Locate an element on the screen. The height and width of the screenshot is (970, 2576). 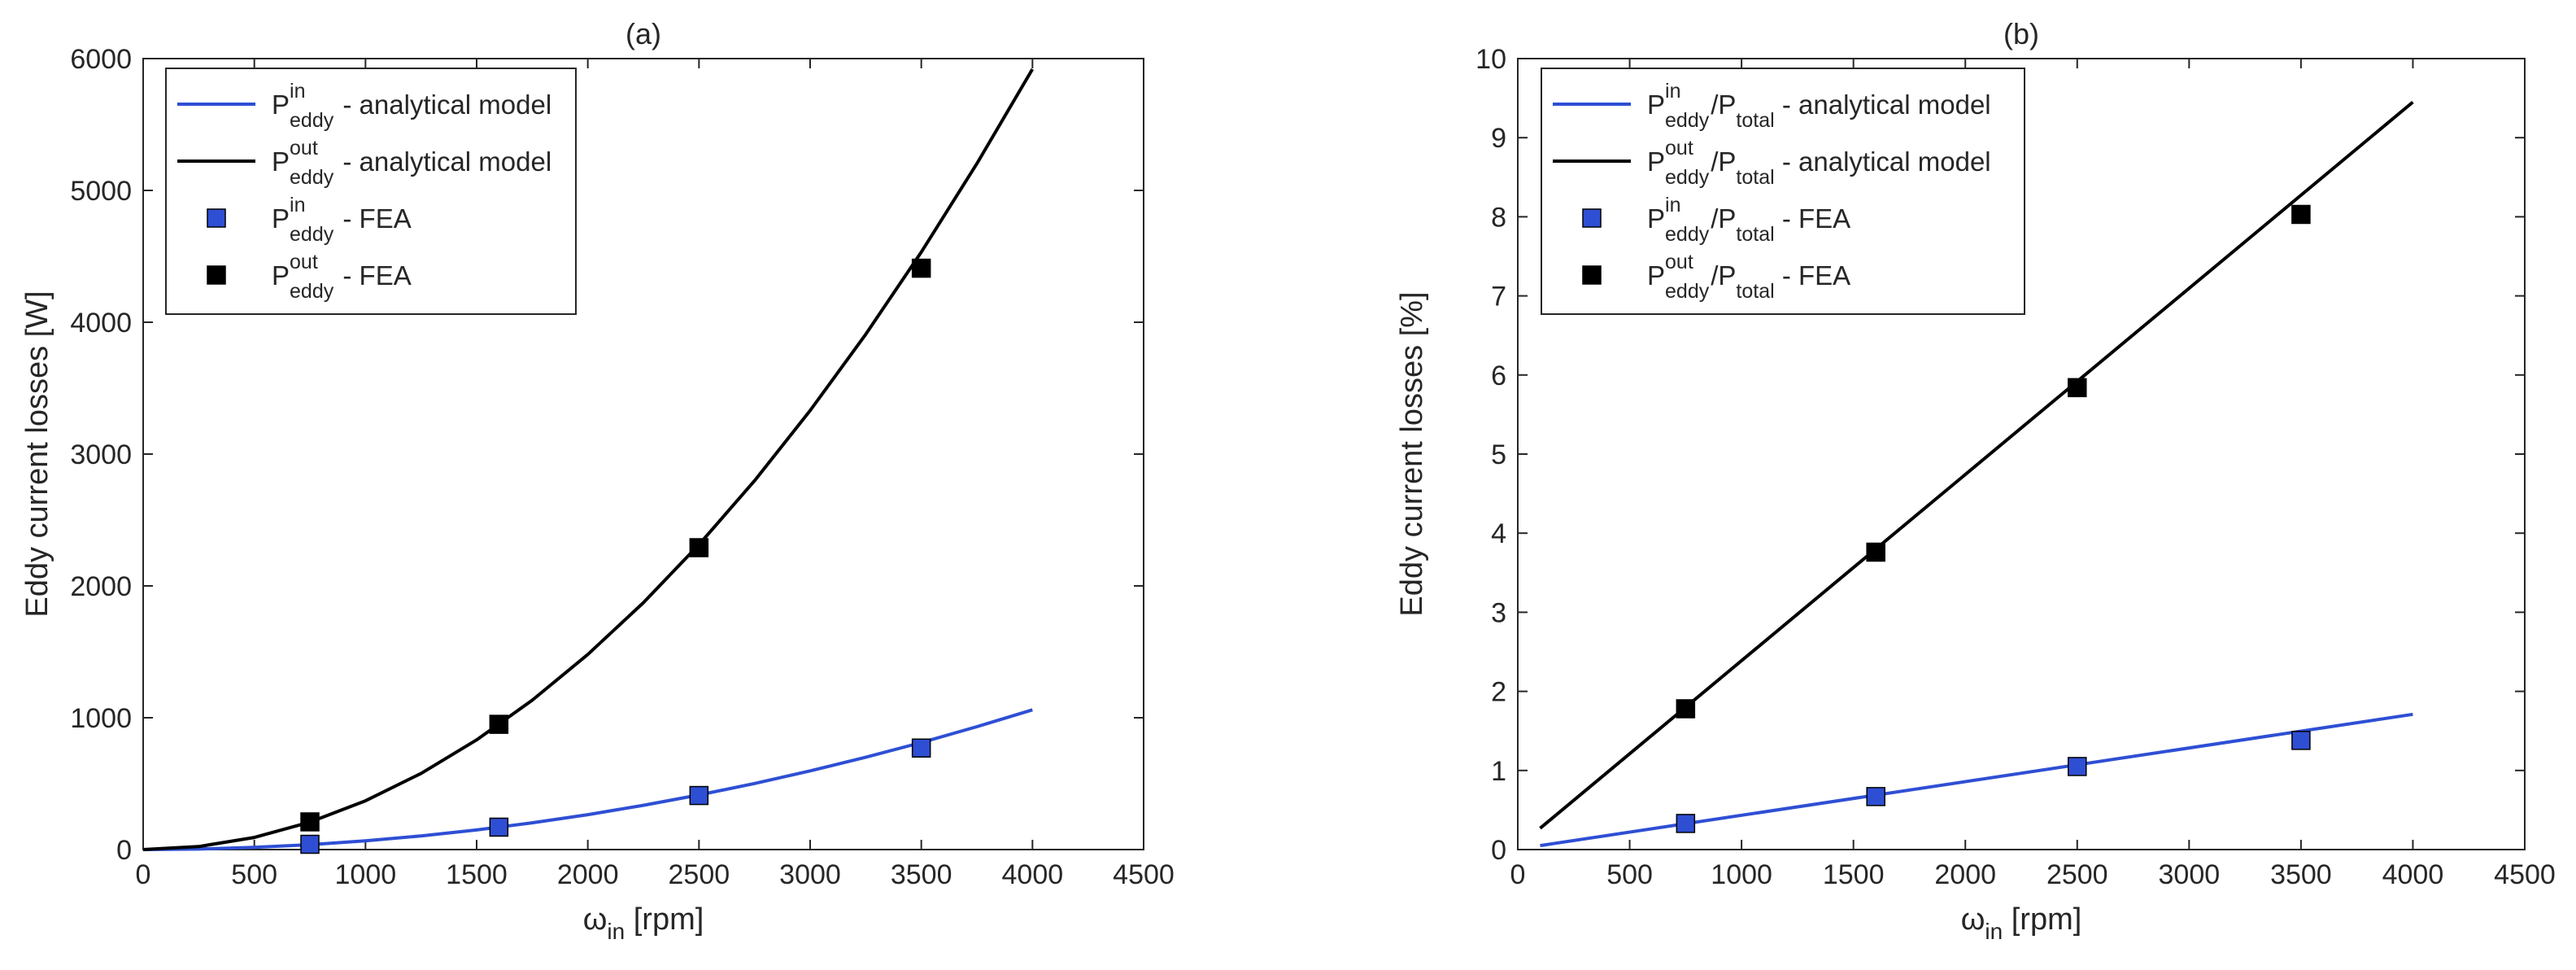
y-tick-label: 6000 is located at coordinates (101, 59).